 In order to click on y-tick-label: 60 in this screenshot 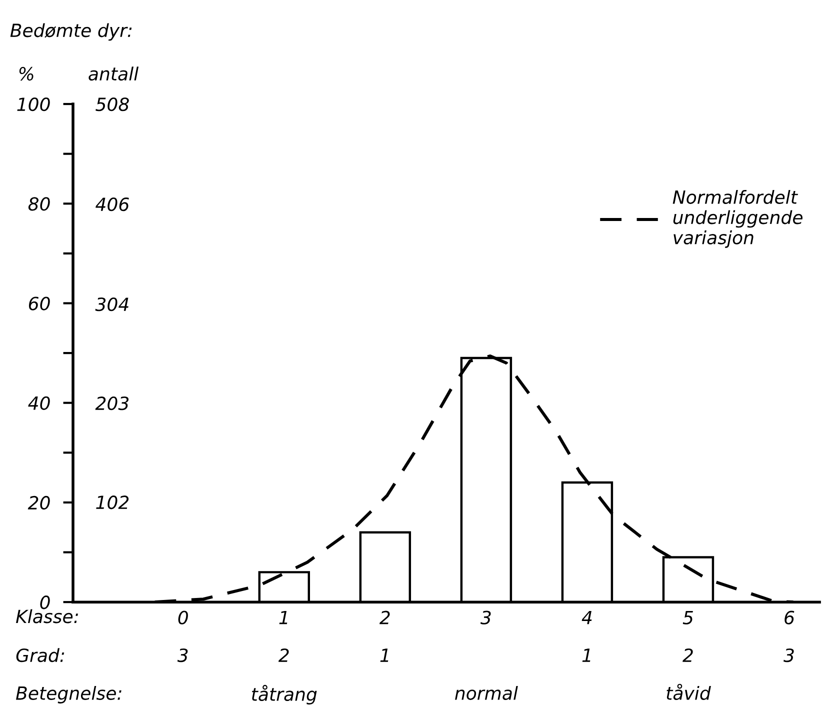, I will do `click(39, 303)`.